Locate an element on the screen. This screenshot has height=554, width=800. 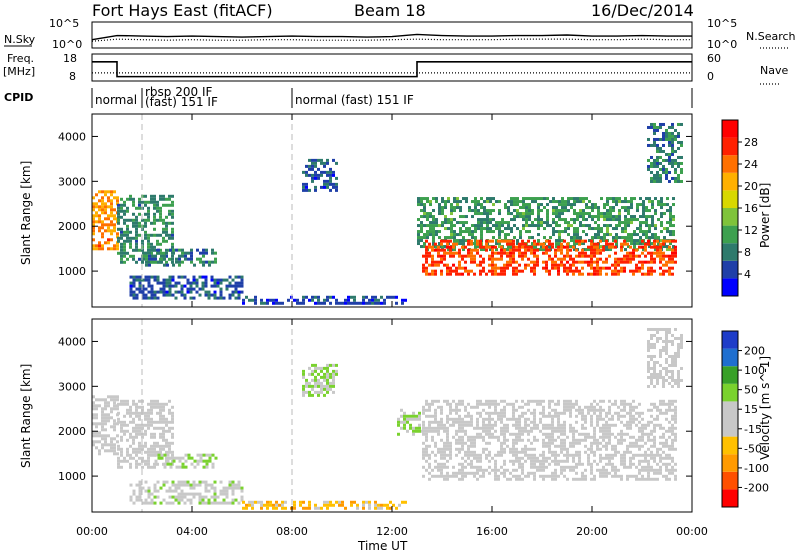
colorbar-swatch is located at coordinates (730, 146).